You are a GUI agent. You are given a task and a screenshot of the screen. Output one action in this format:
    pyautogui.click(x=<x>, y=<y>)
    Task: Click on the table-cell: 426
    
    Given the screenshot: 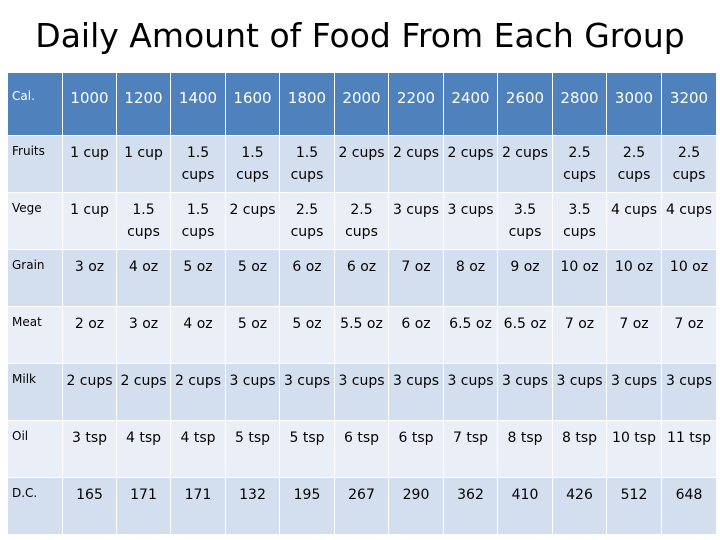 What is the action you would take?
    pyautogui.click(x=579, y=506)
    